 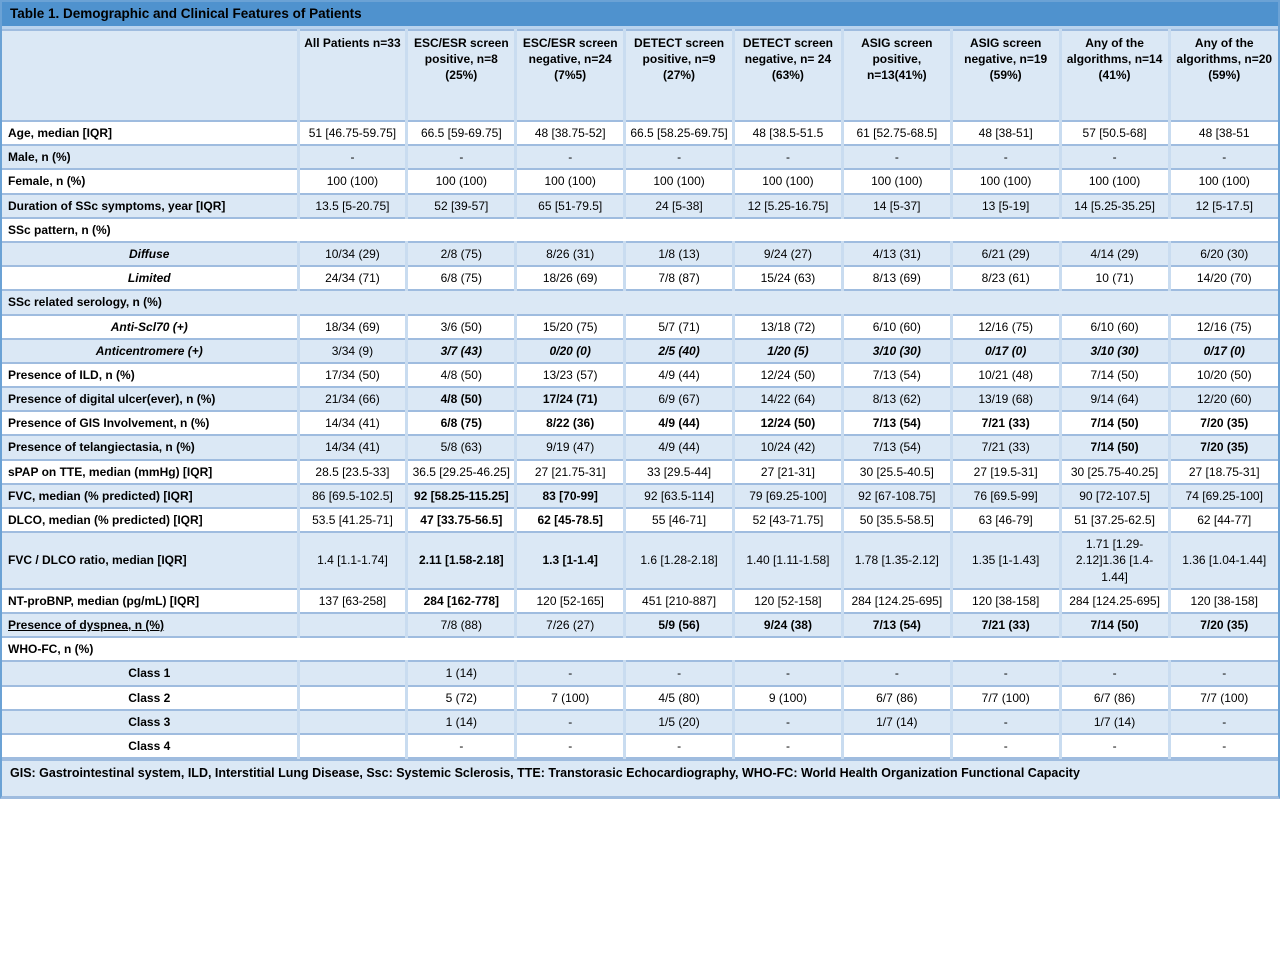 I want to click on cell: 1.78 [1.35-2.12], so click(x=896, y=560).